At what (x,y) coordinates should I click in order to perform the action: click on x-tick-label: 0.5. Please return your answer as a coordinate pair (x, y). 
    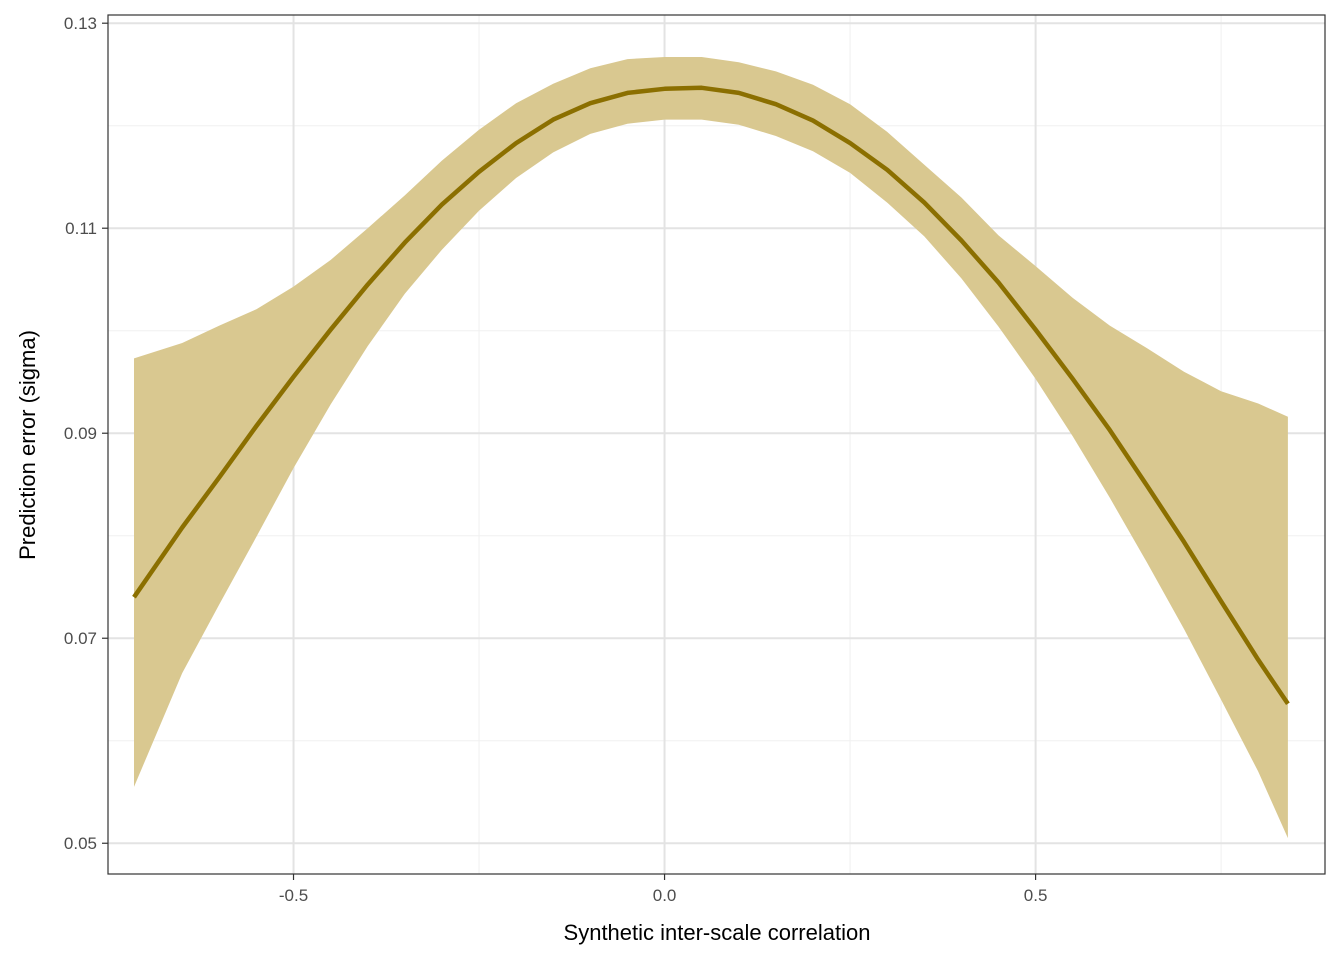
    Looking at the image, I should click on (1036, 895).